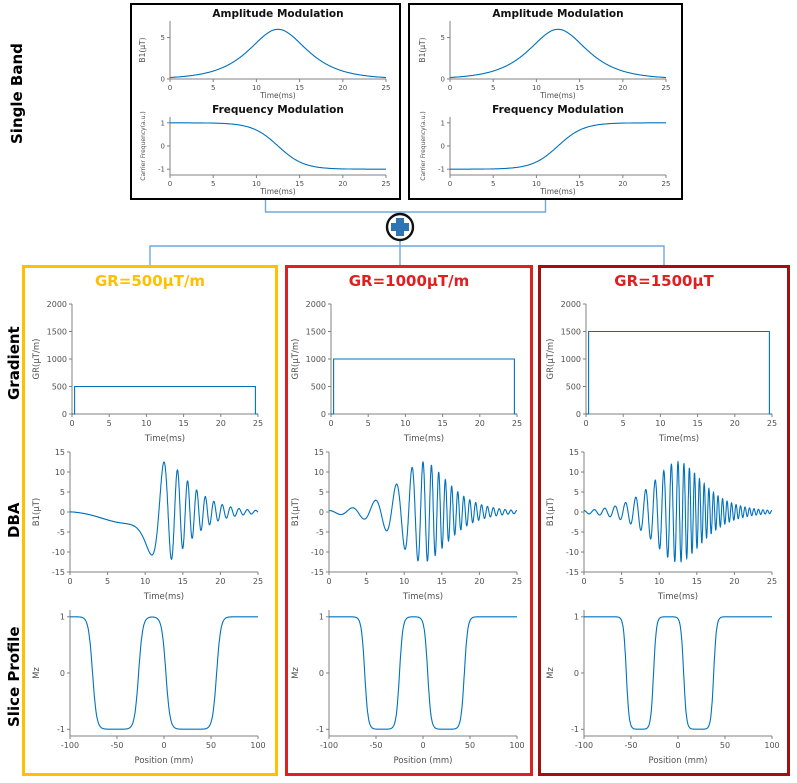 Image resolution: width=797 pixels, height=783 pixels. What do you see at coordinates (558, 110) in the screenshot?
I see `svg-text: Frequency Modulation` at bounding box center [558, 110].